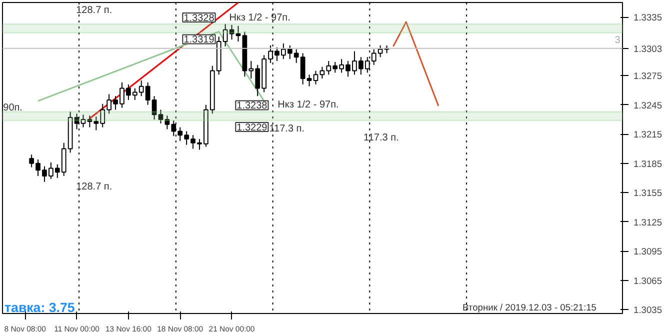 The width and height of the screenshot is (665, 336). What do you see at coordinates (252, 106) in the screenshot?
I see `annotation: 1.3238` at bounding box center [252, 106].